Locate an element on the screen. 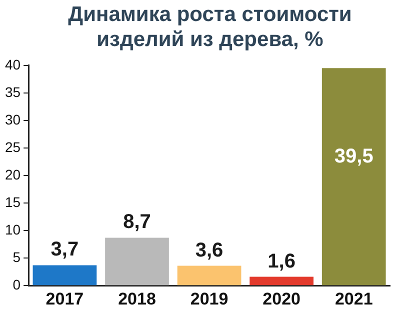  y-tick-label: 5 is located at coordinates (16, 256).